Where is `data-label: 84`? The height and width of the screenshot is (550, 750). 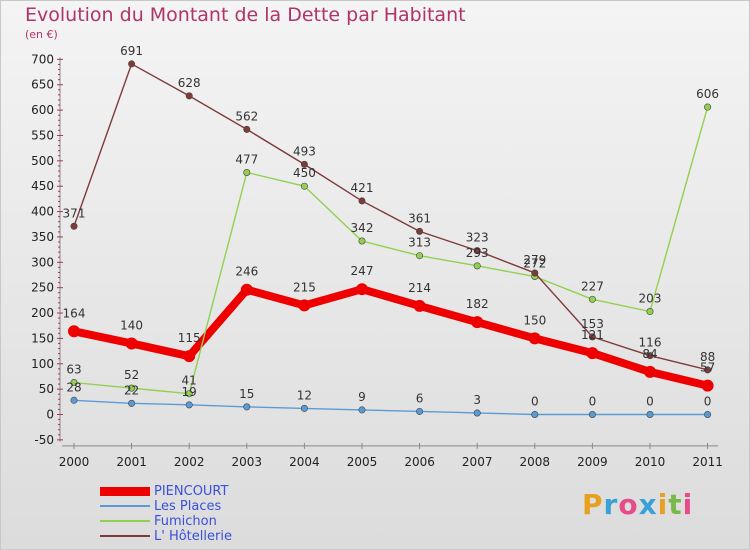
data-label: 84 is located at coordinates (649, 354).